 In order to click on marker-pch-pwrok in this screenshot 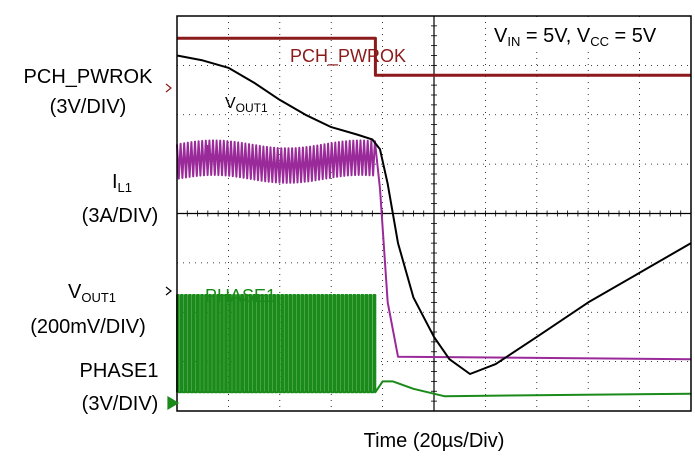, I will do `click(168, 88)`.